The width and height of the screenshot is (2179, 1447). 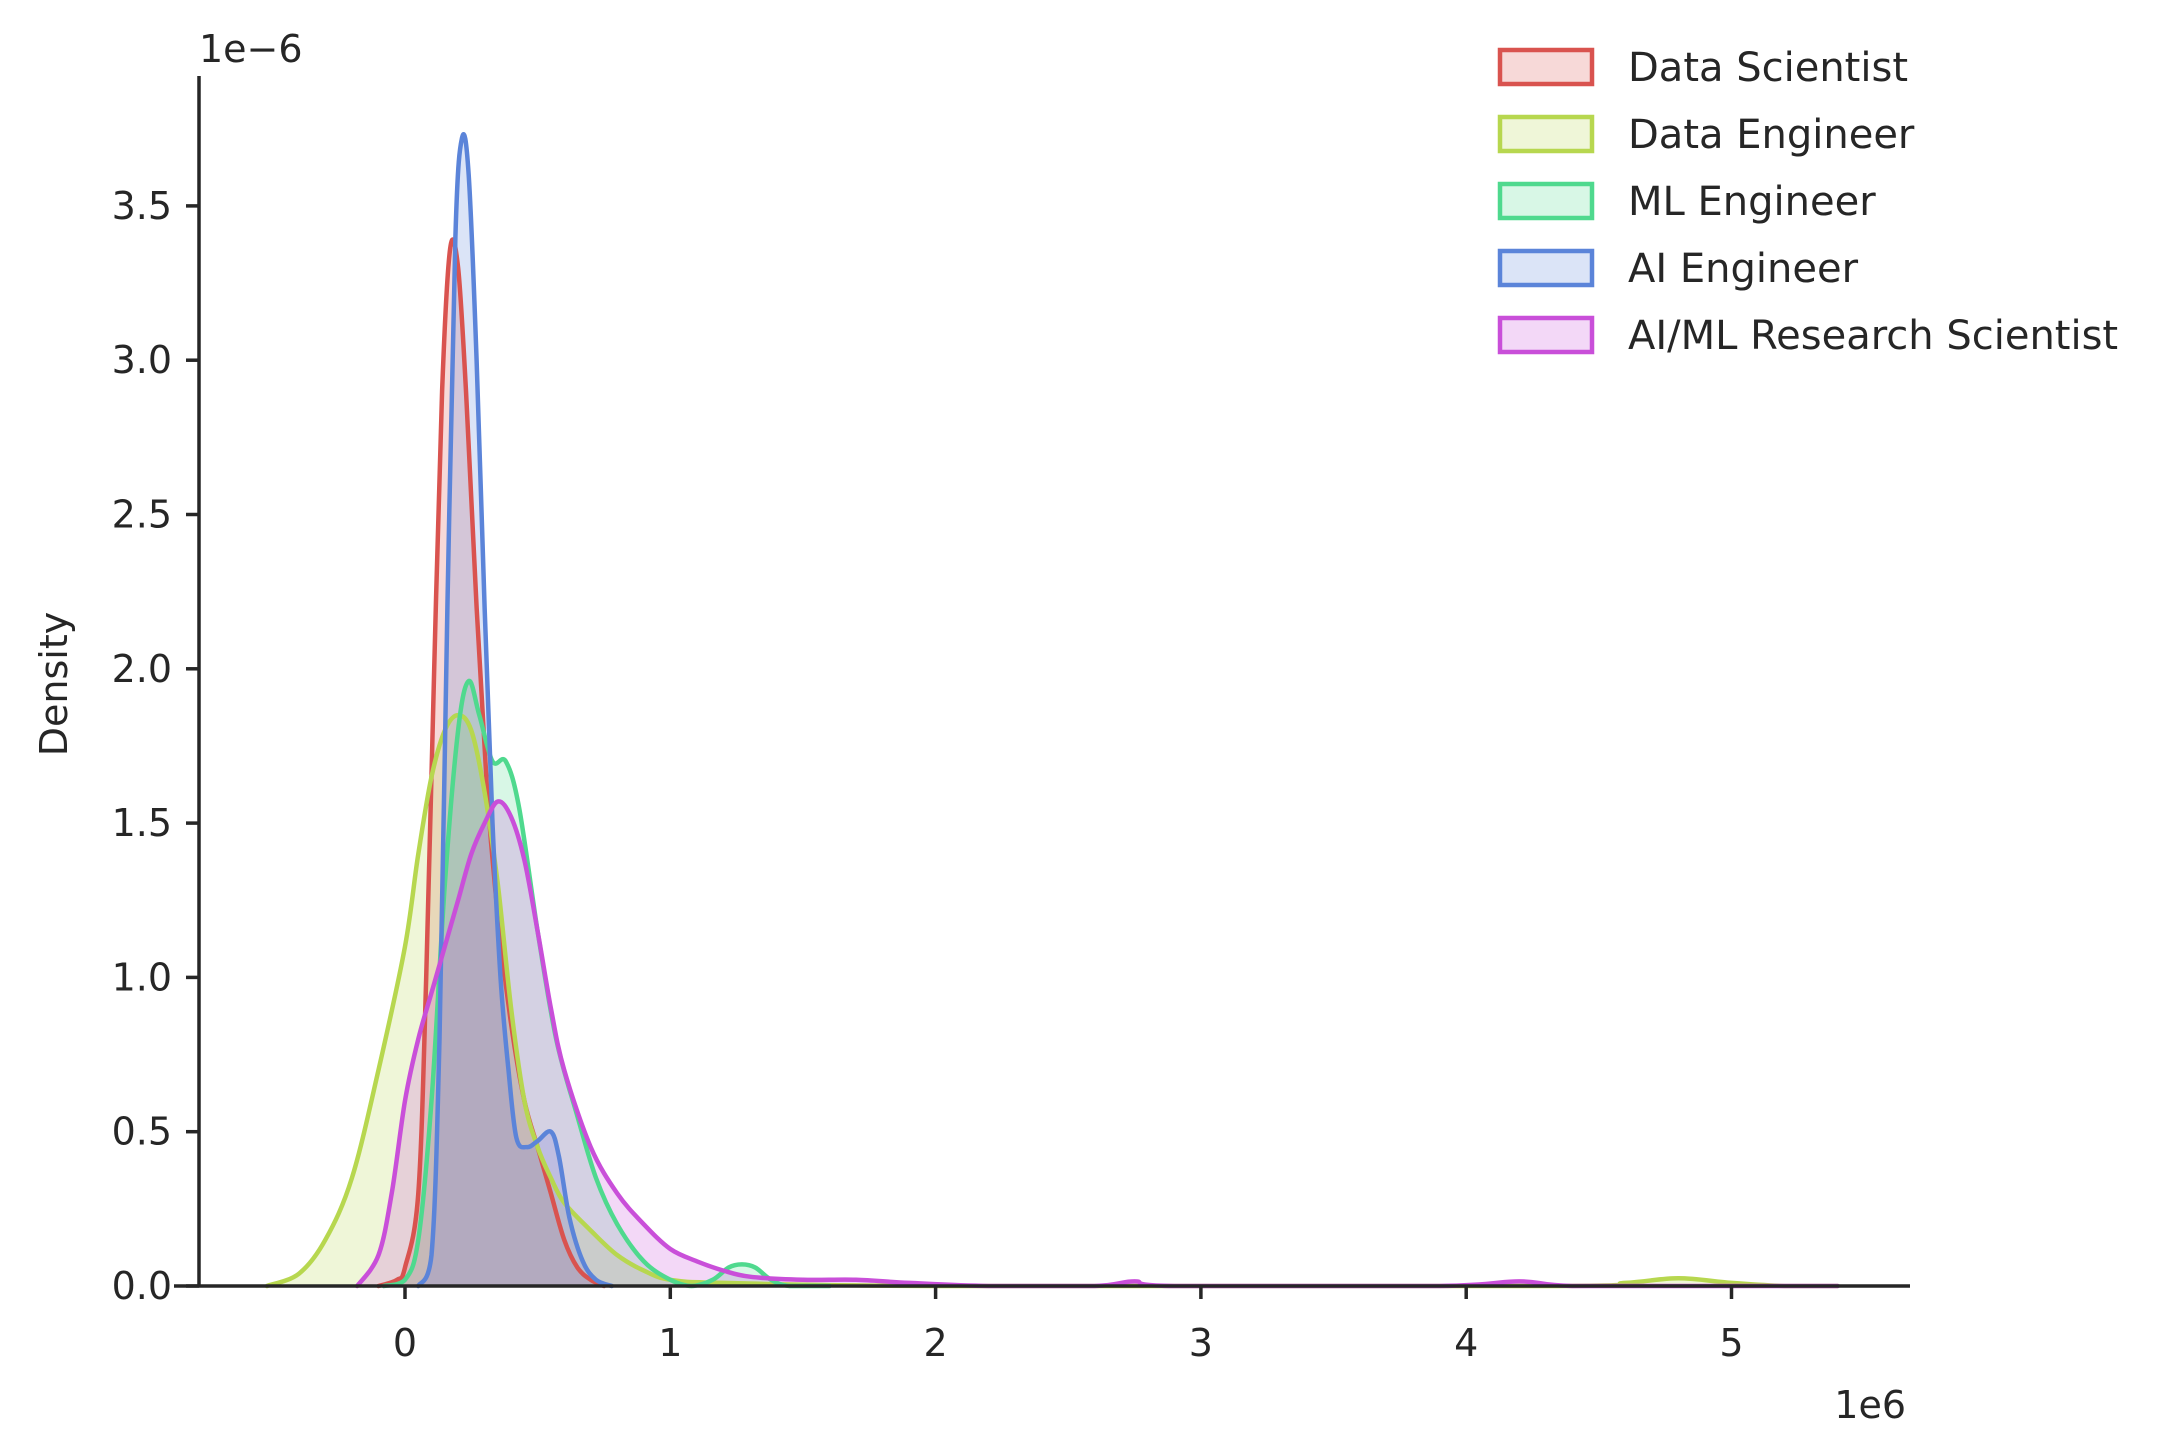 I want to click on y-tick-label: 0.5, so click(x=142, y=1132).